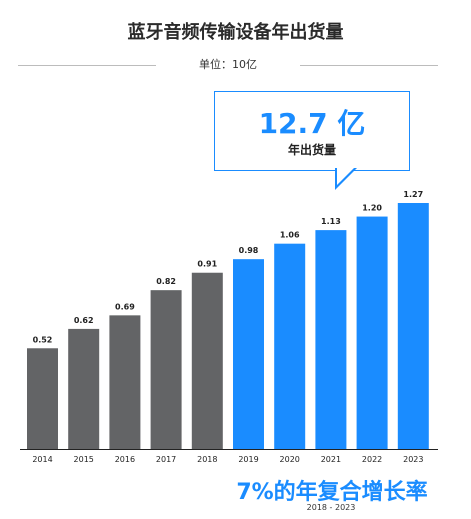 The width and height of the screenshot is (471, 519). Describe the element at coordinates (331, 221) in the screenshot. I see `value-label-2021: 1.13` at that location.